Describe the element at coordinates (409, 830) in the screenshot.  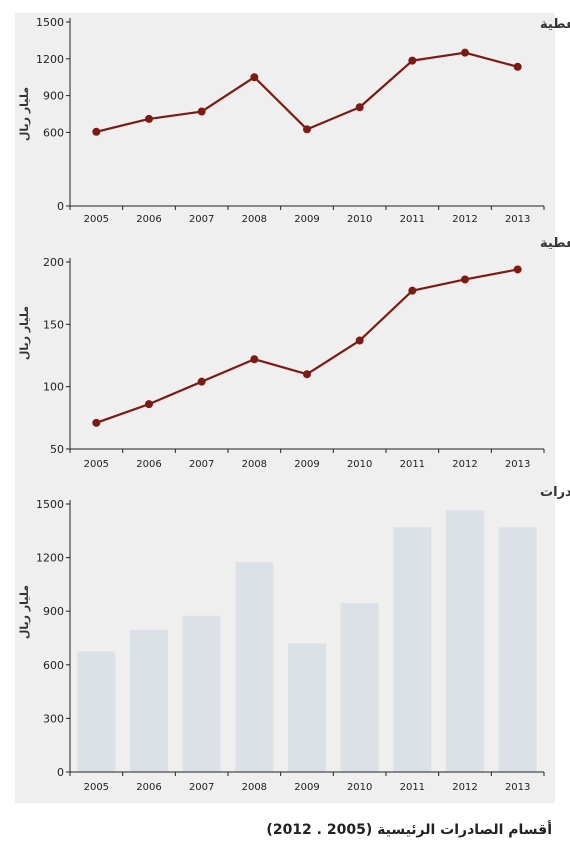
I see `figure-caption: أقسام الصادرات الرئيسية (2005 . 2012)` at that location.